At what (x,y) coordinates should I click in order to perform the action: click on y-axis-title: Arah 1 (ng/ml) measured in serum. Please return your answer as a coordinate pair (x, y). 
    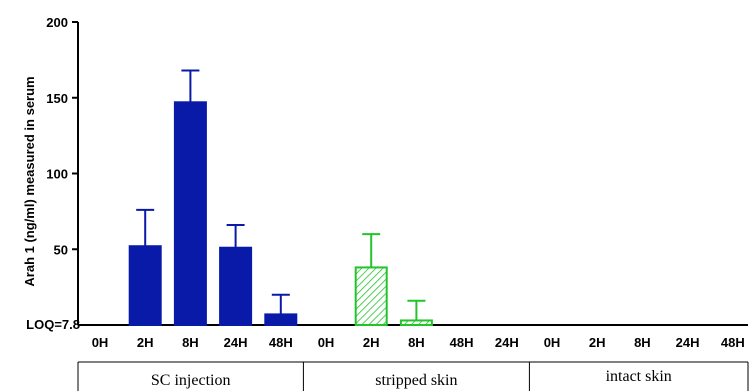
    Looking at the image, I should click on (29, 181).